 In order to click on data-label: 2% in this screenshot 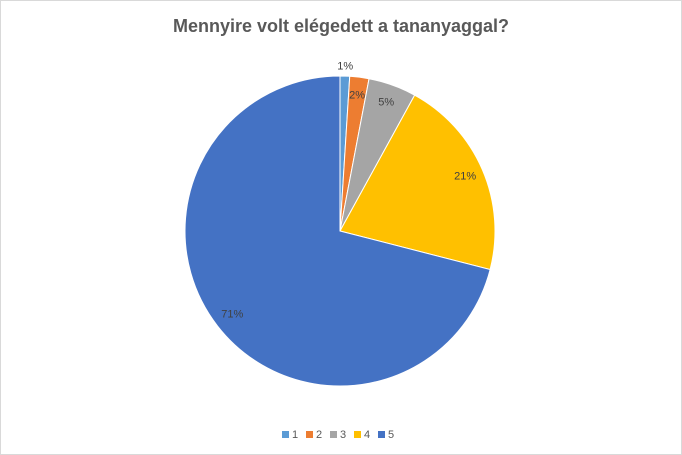, I will do `click(357, 96)`.